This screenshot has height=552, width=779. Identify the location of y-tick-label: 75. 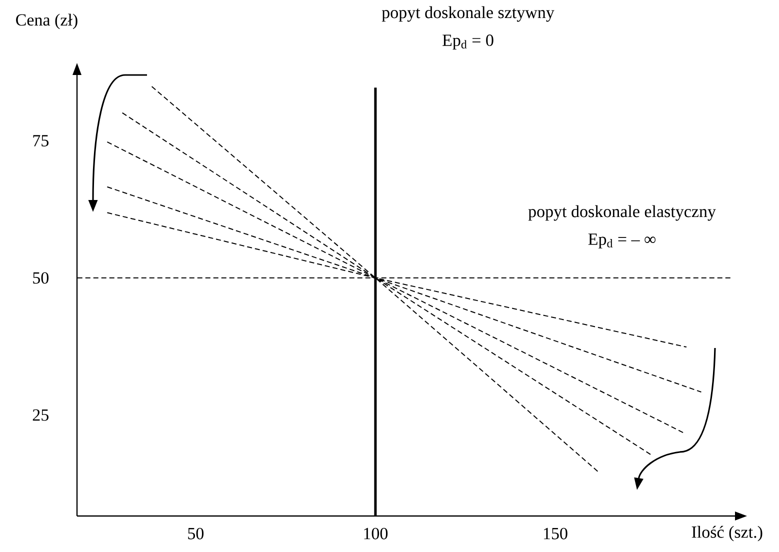
(40, 140).